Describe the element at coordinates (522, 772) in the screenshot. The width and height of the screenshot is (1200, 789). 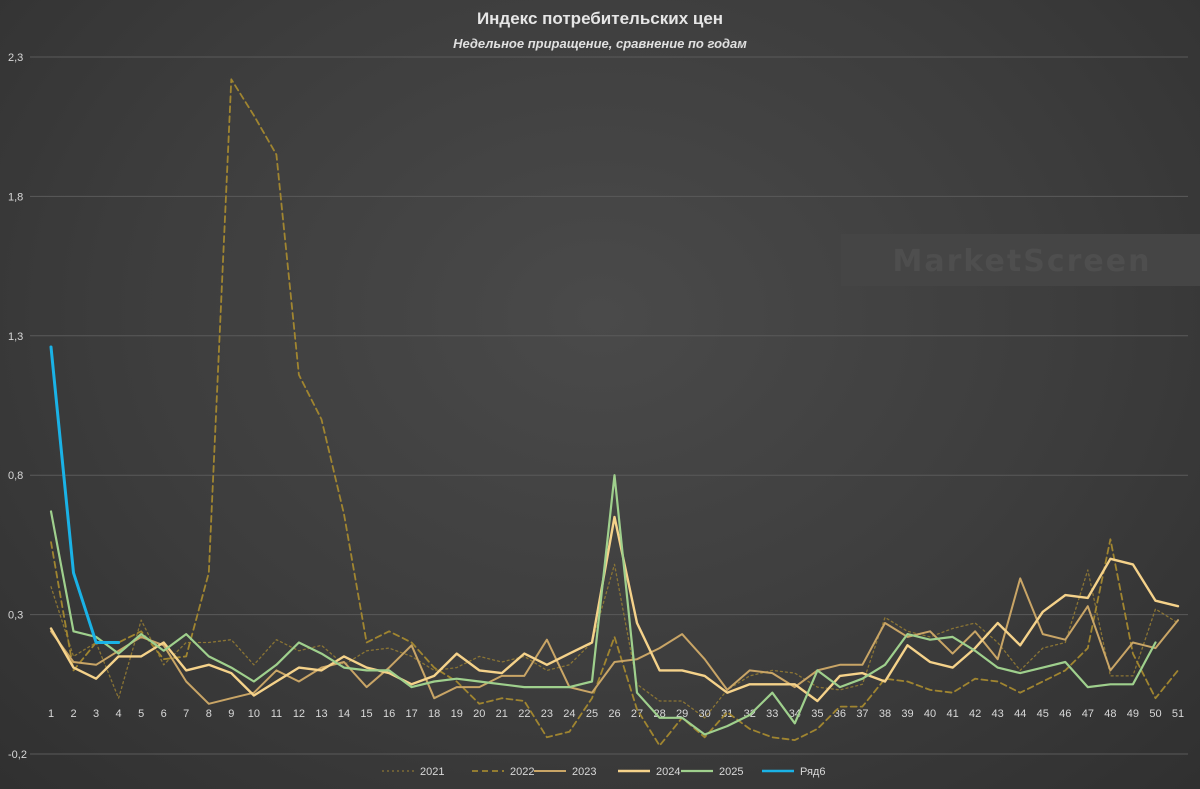
I see `legend-label: 2022` at that location.